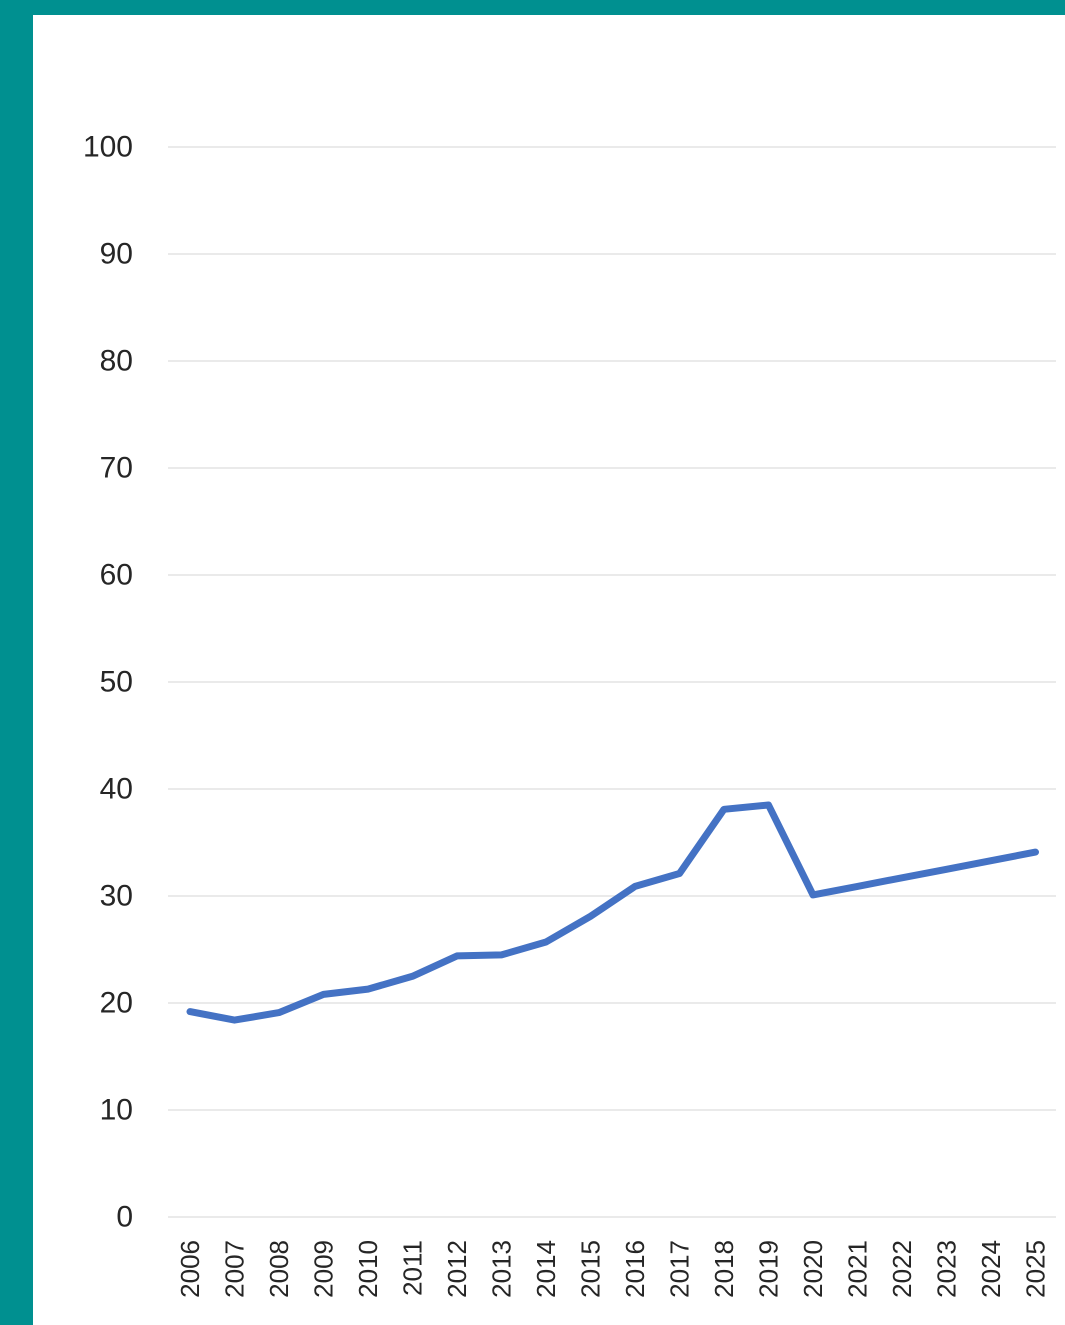 The image size is (1065, 1325). I want to click on y-tick-label: 10, so click(116, 1110).